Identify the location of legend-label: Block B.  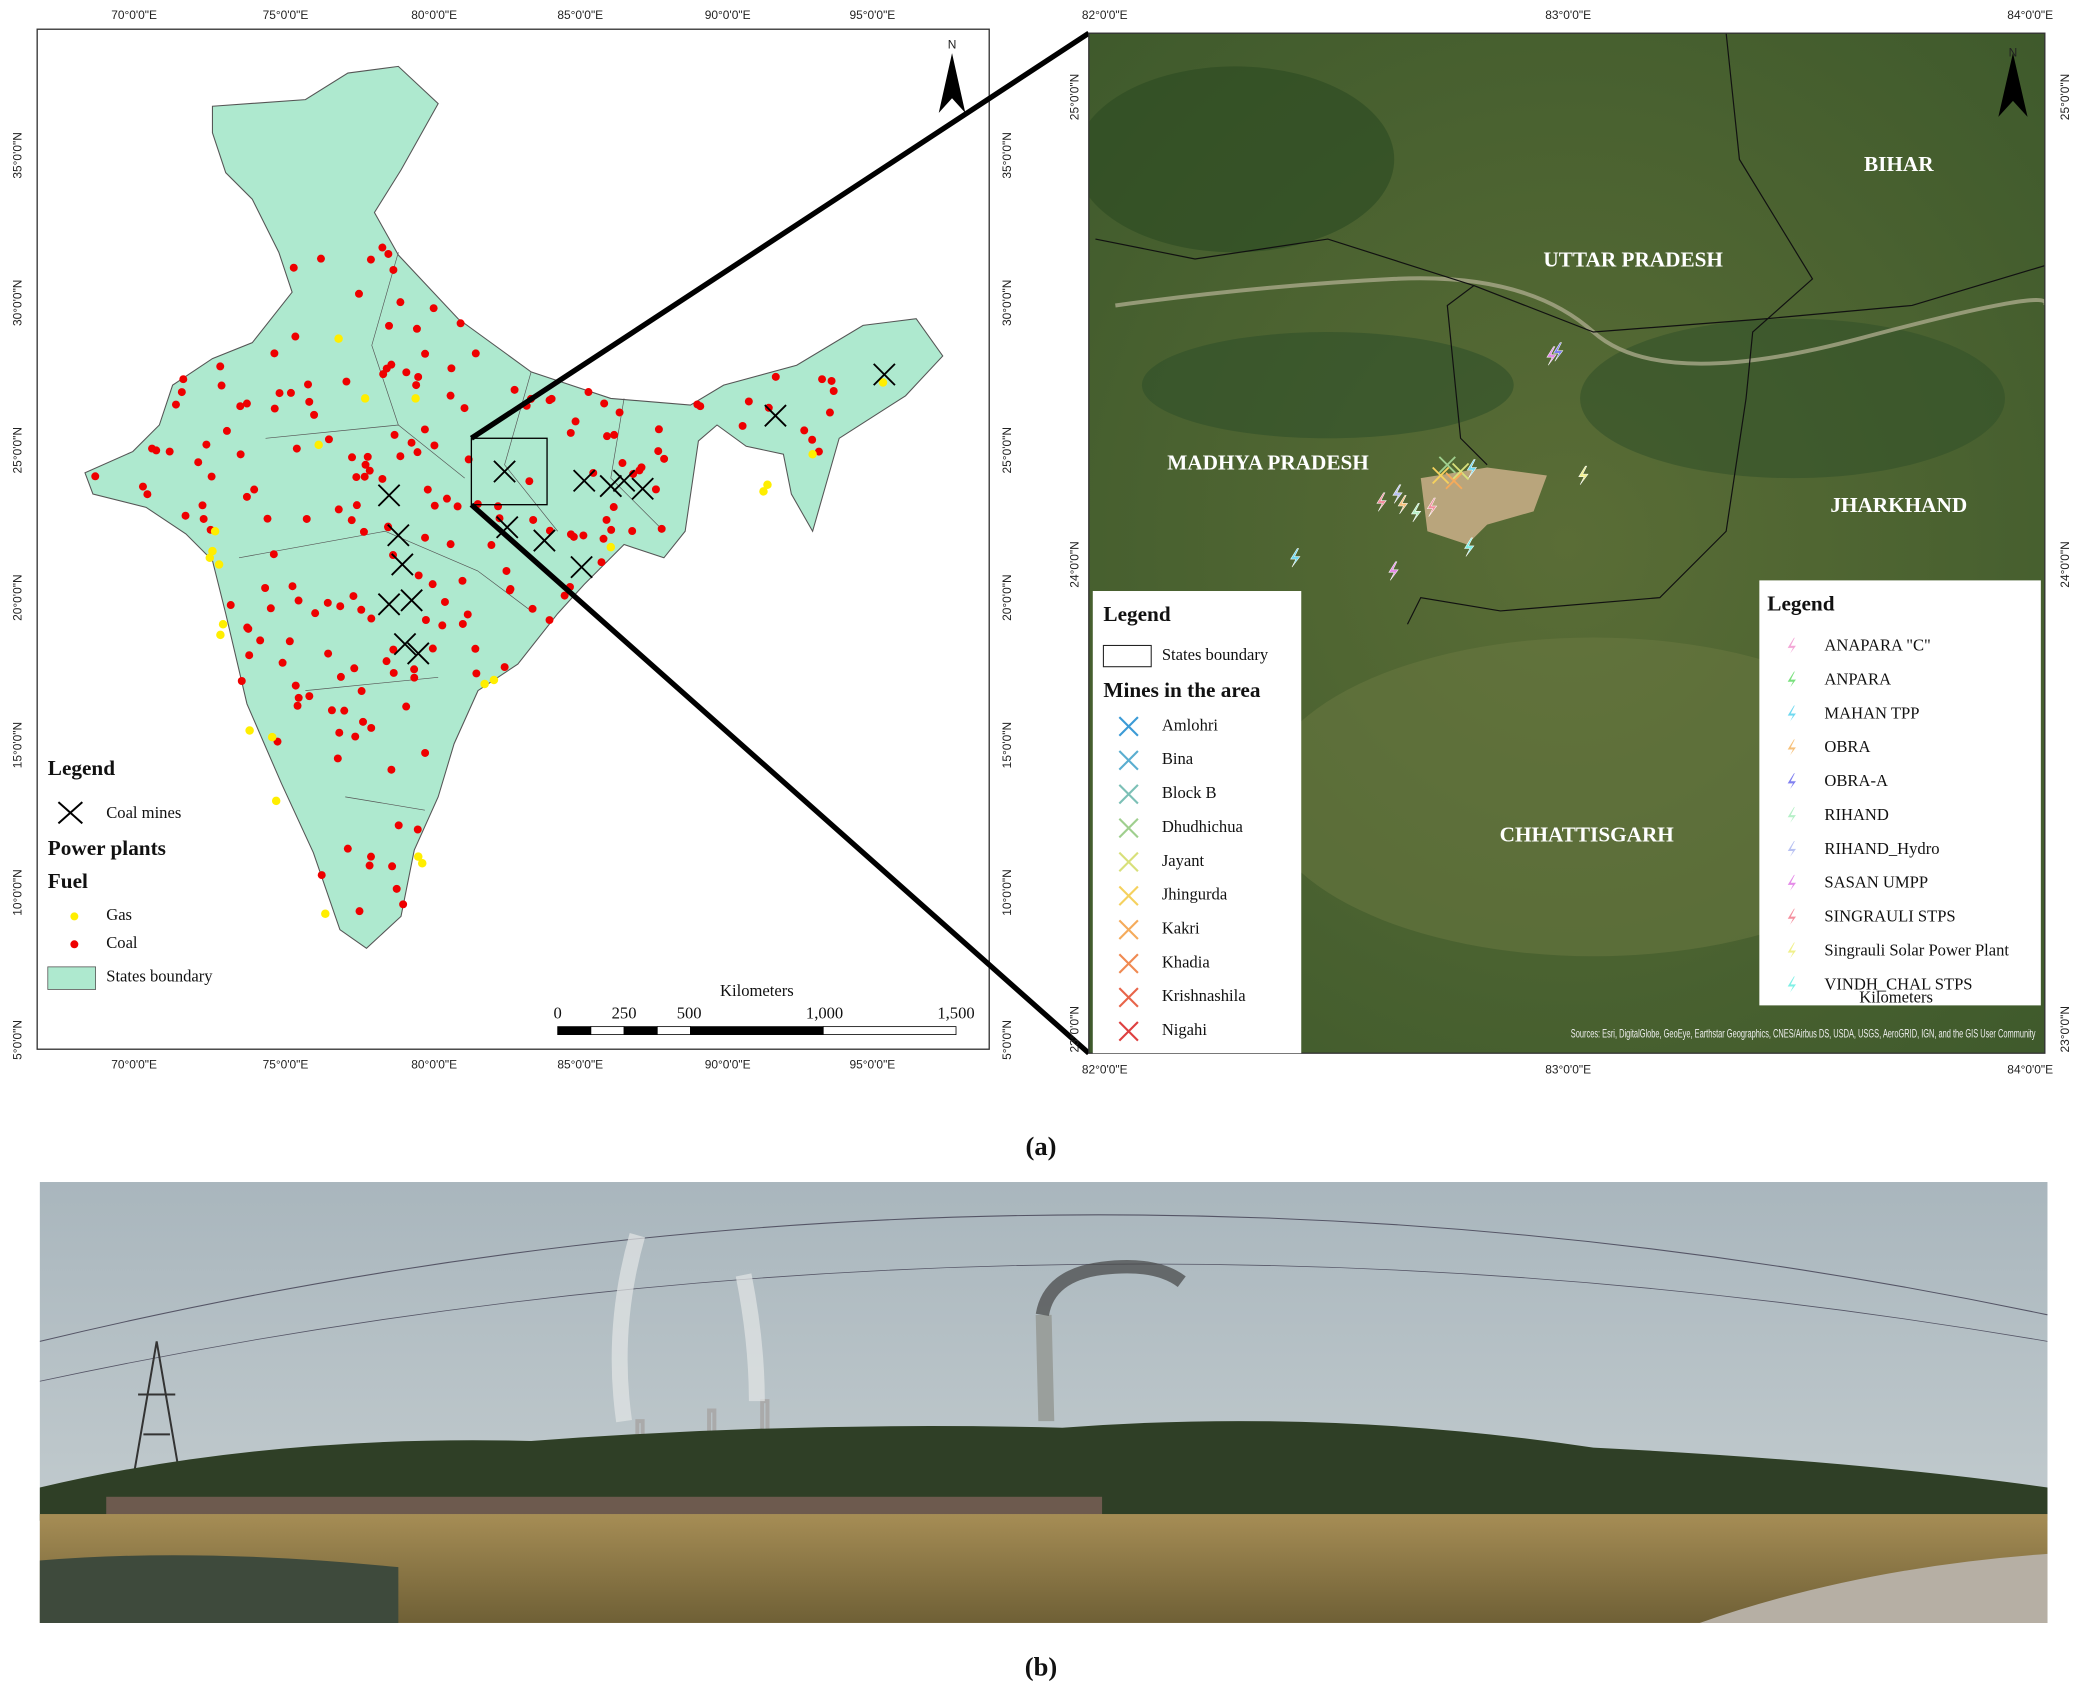
(1189, 792).